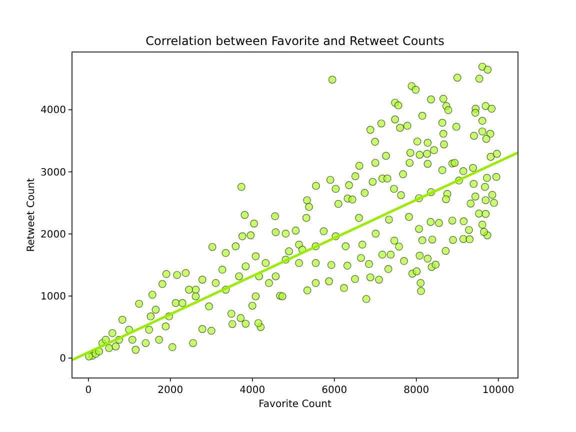 Image resolution: width=576 pixels, height=432 pixels. Describe the element at coordinates (53, 297) in the screenshot. I see `y-tick-label: 1000` at that location.